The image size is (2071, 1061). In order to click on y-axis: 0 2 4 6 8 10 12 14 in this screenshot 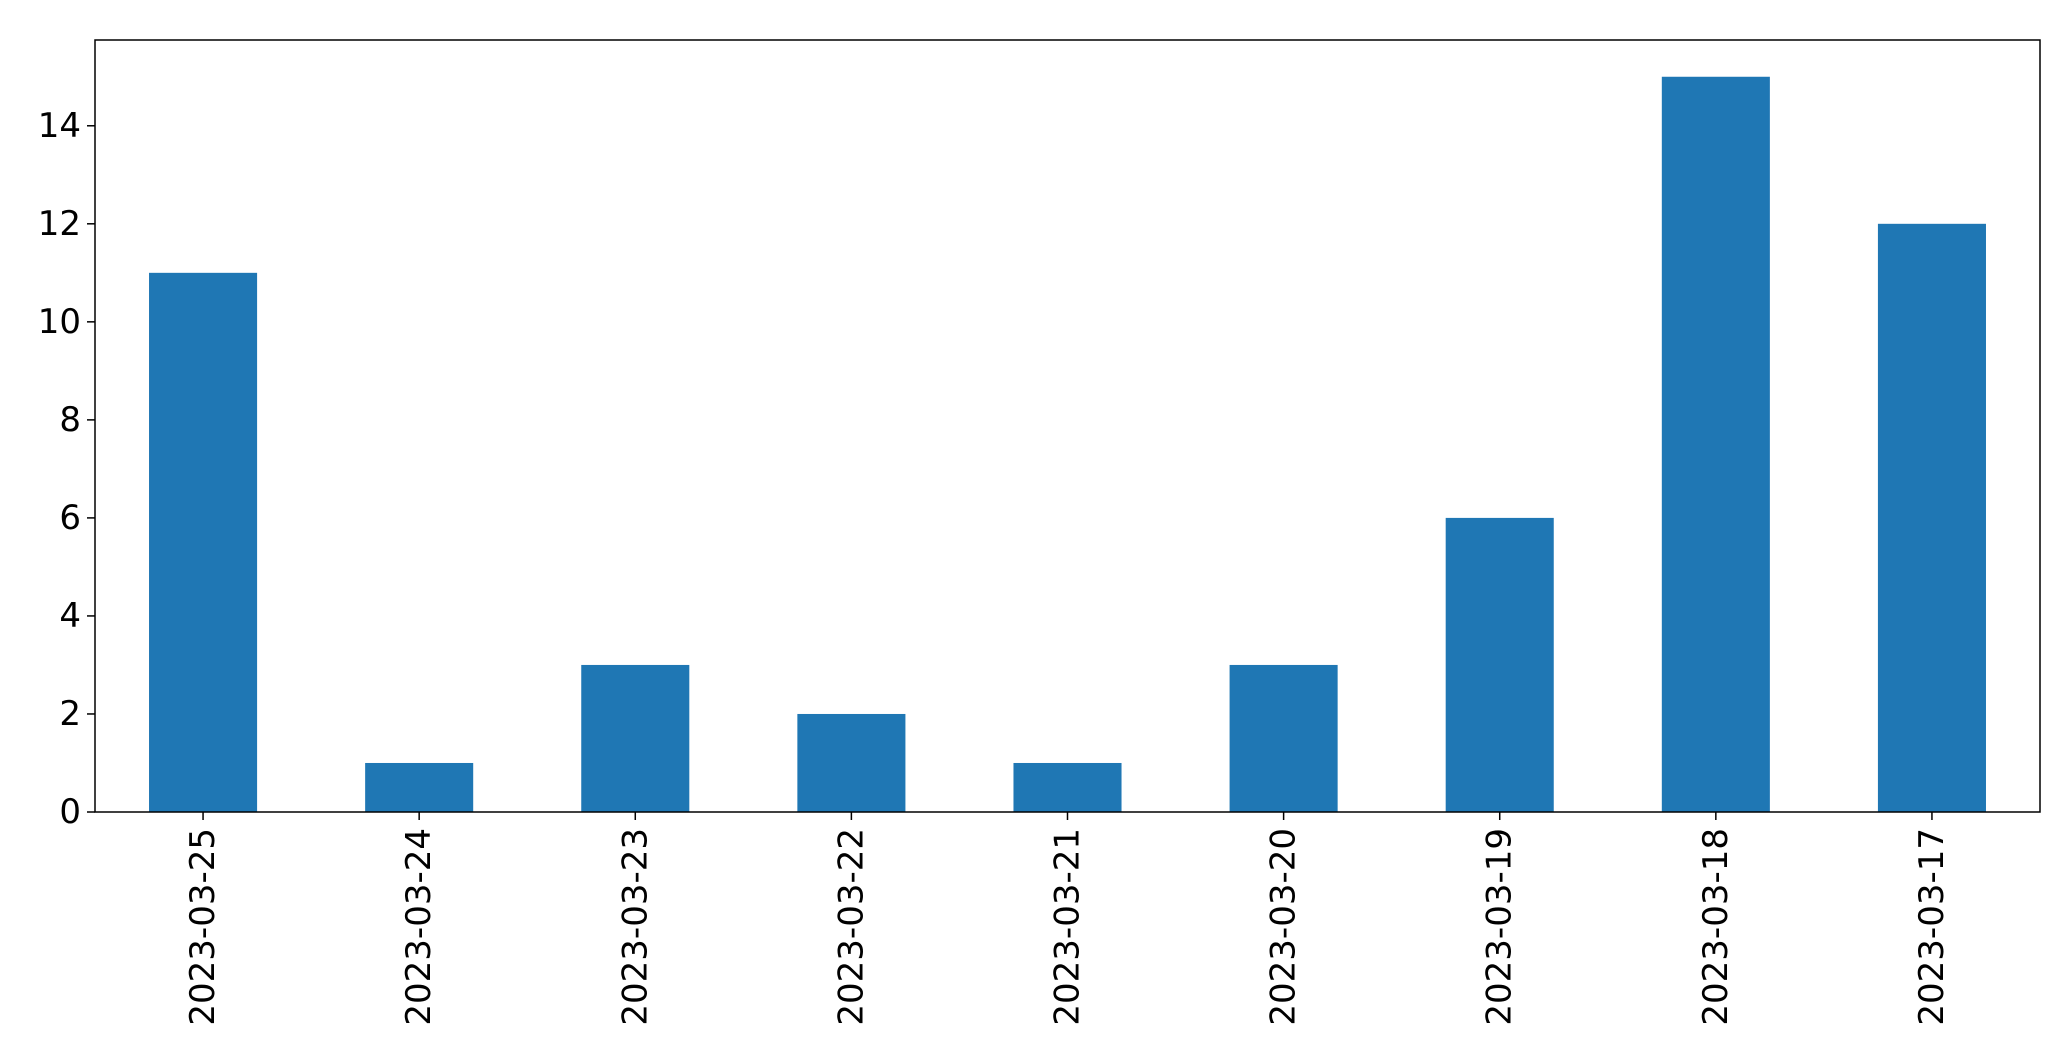, I will do `click(66, 469)`.